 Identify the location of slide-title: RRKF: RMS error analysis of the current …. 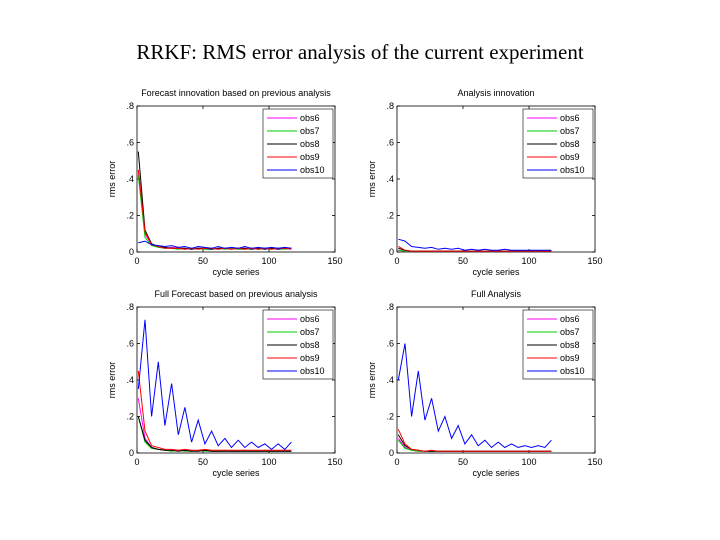
(360, 52).